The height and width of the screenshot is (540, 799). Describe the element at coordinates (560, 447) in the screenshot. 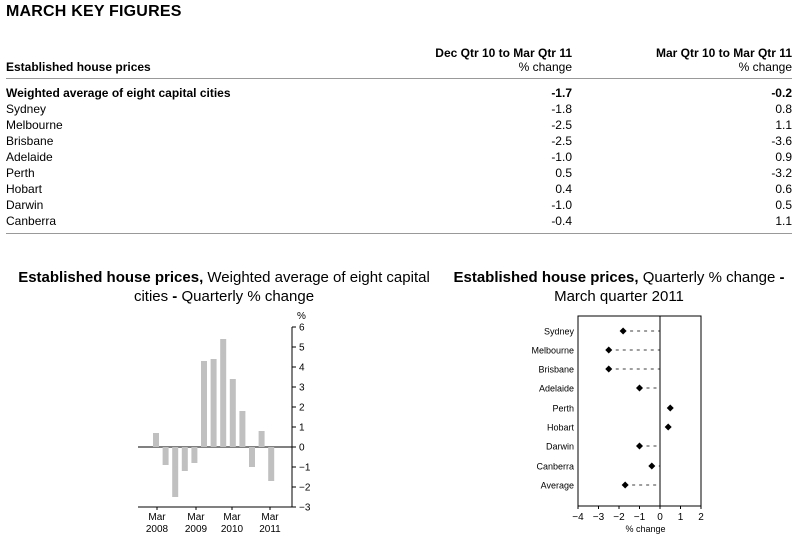

I see `category-label: Darwin` at that location.